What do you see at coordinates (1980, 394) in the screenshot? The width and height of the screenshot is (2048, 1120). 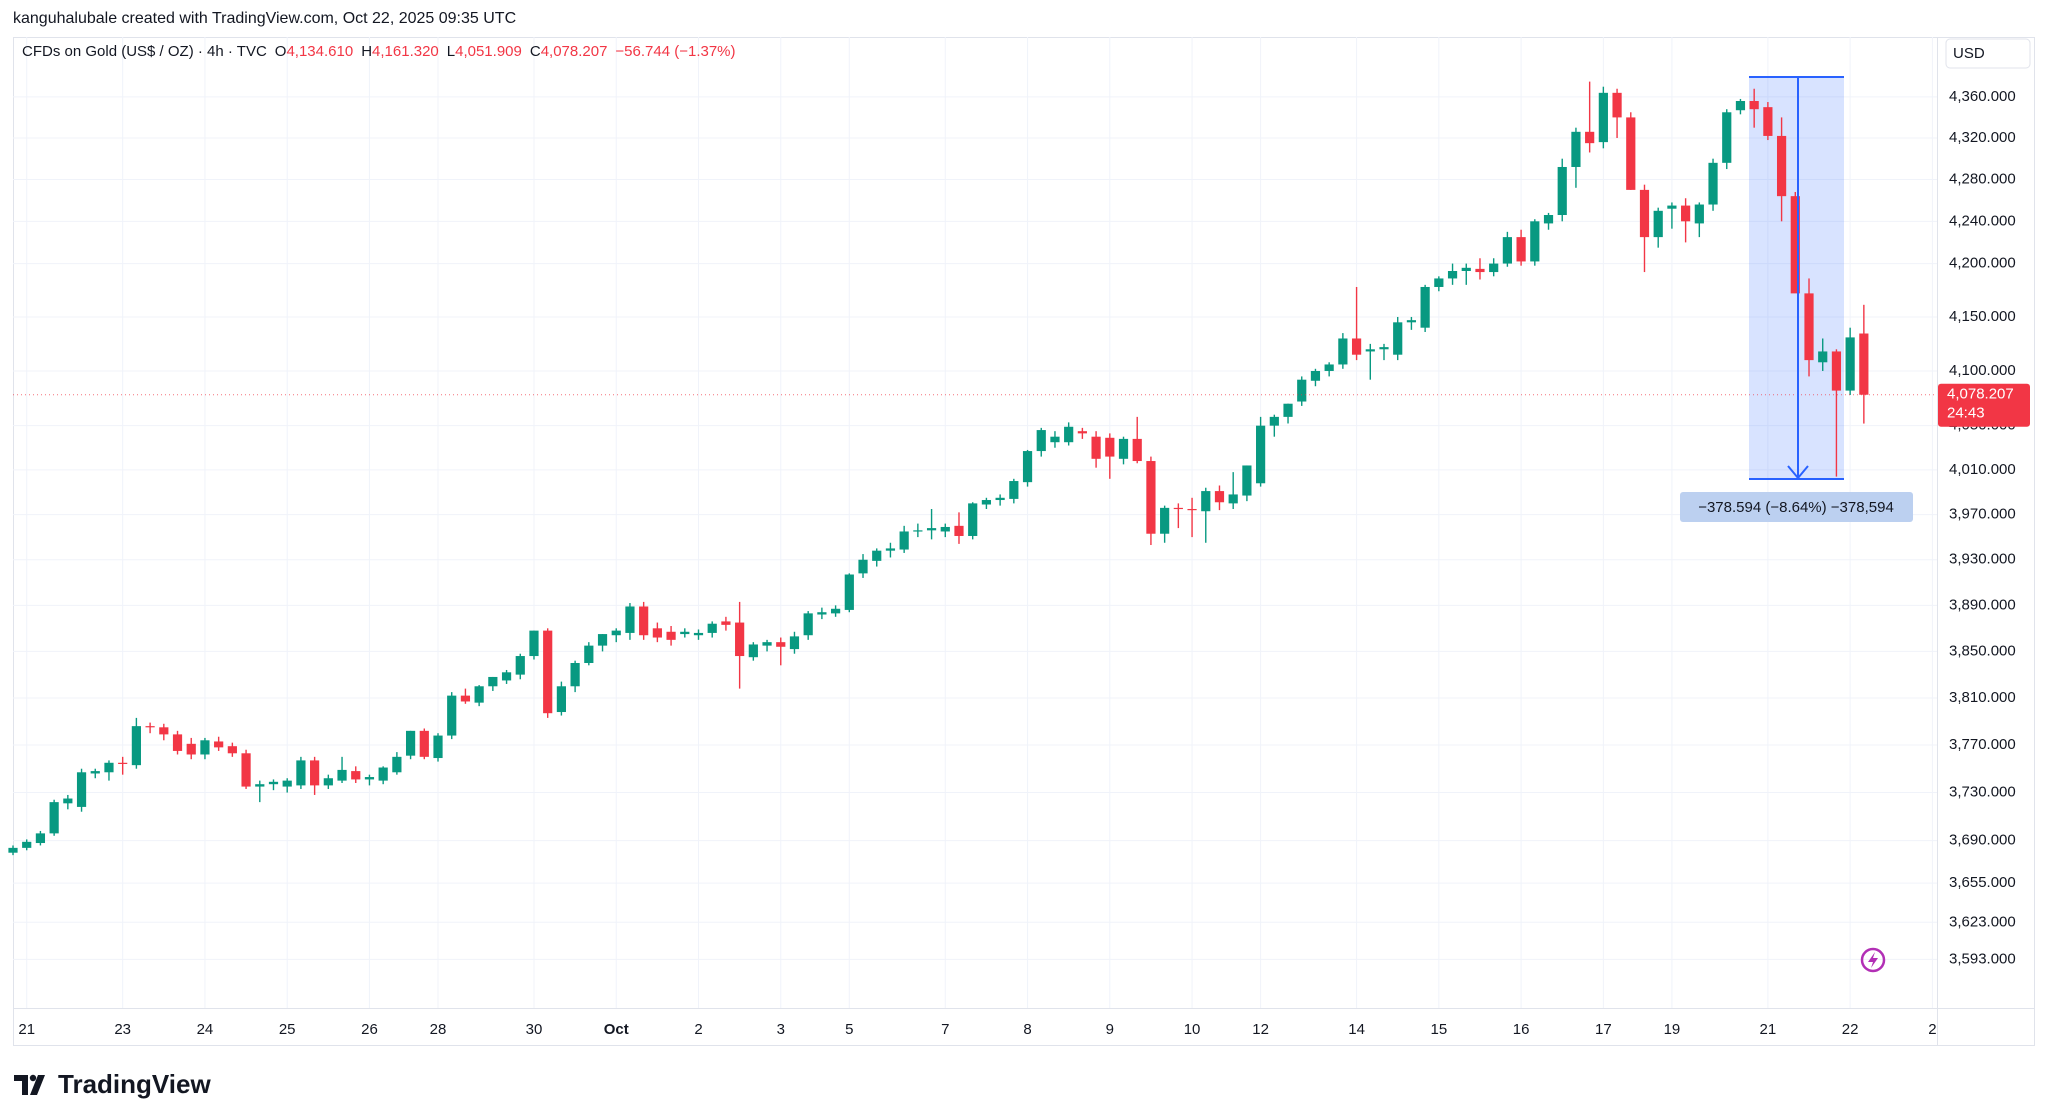 I see `last-price-label: 4,078.207` at bounding box center [1980, 394].